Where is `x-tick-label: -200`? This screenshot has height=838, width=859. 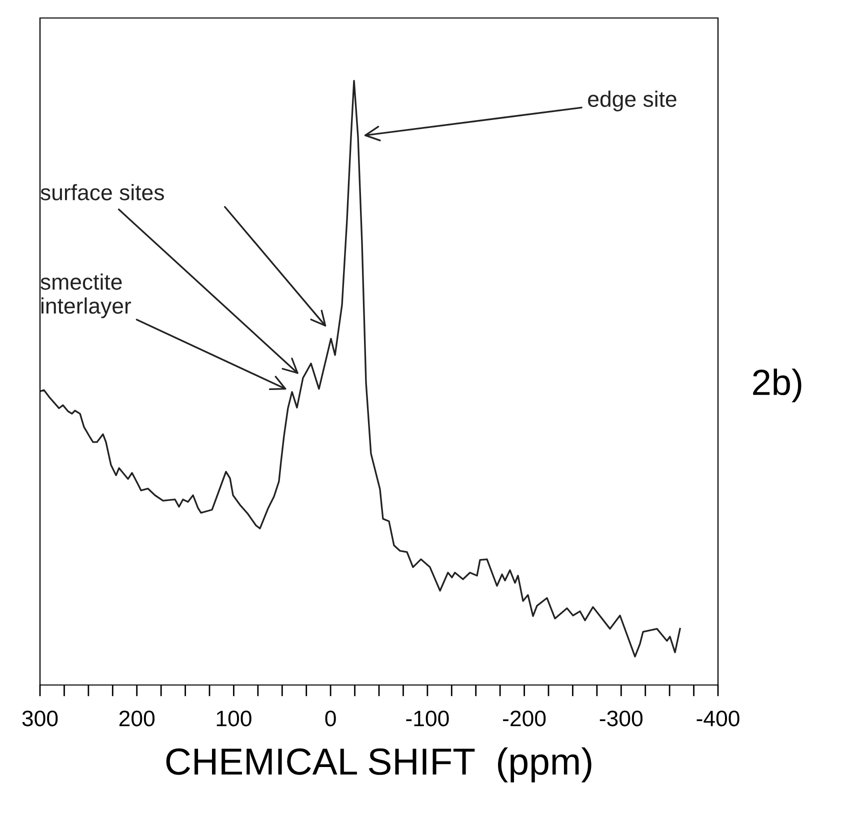
x-tick-label: -200 is located at coordinates (524, 718).